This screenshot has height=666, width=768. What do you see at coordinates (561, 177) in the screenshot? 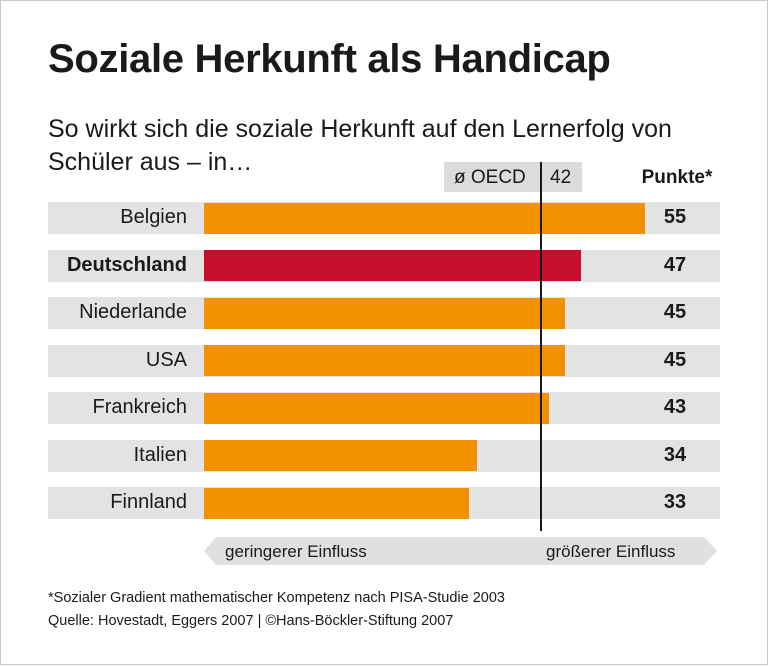
I see `oecd-average-value: 42` at bounding box center [561, 177].